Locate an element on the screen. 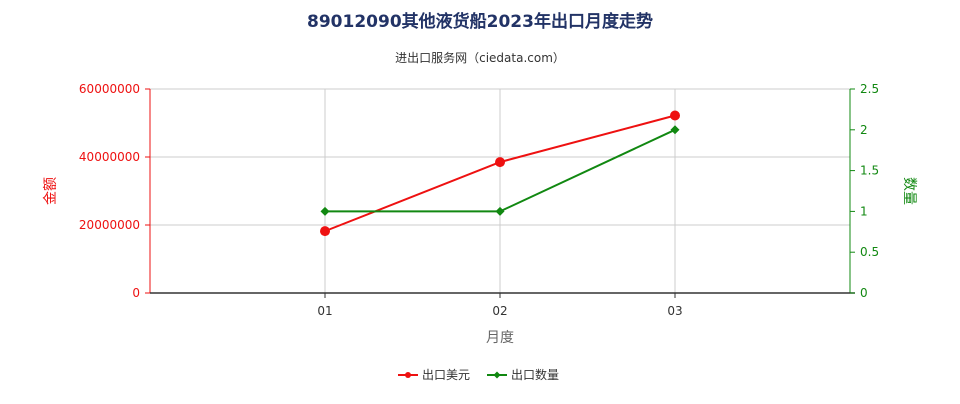  y-right-tick-label: 2.5 is located at coordinates (869, 89).